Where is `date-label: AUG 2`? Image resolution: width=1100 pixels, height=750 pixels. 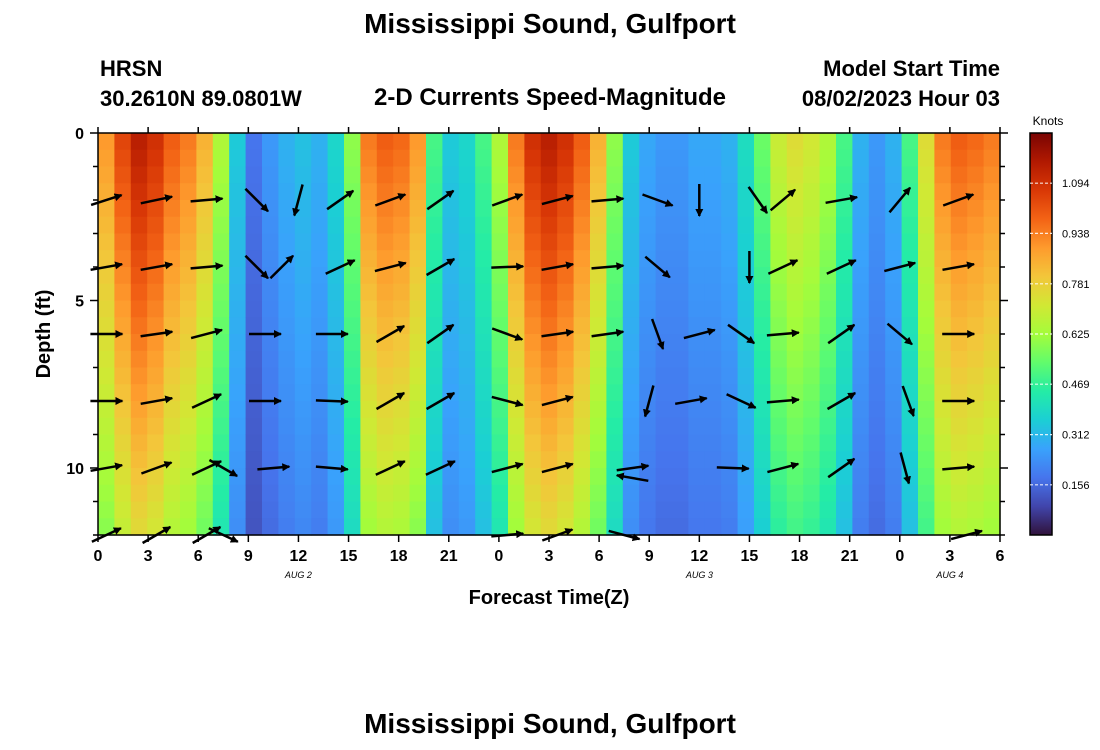 date-label: AUG 2 is located at coordinates (298, 575).